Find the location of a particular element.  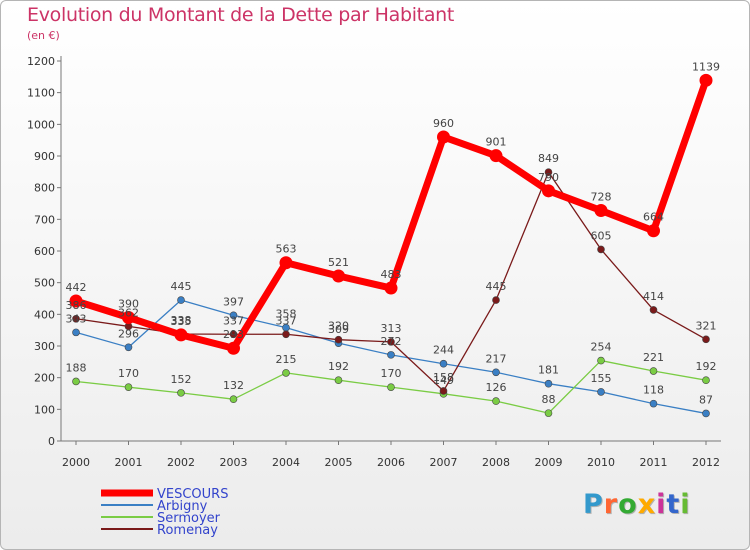

chart-subtitle: (en €) is located at coordinates (43, 35).